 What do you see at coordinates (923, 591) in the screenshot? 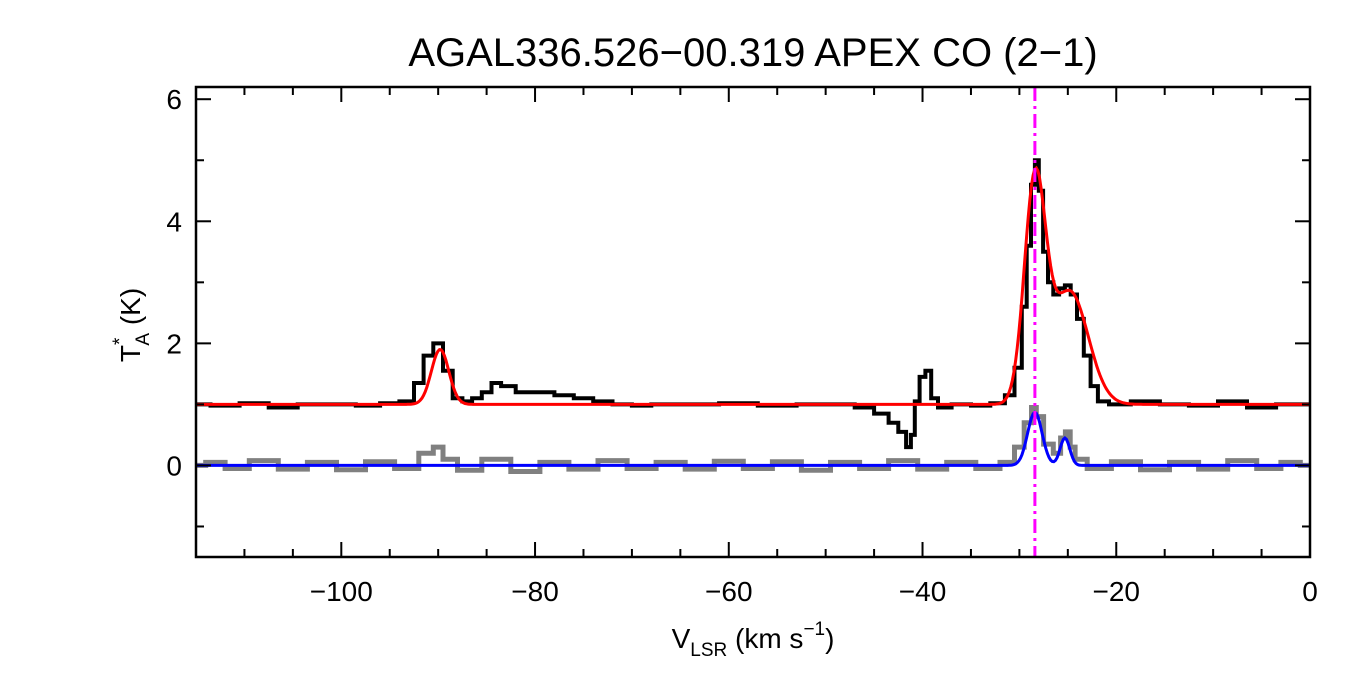
I see `x-tick-label: −40` at bounding box center [923, 591].